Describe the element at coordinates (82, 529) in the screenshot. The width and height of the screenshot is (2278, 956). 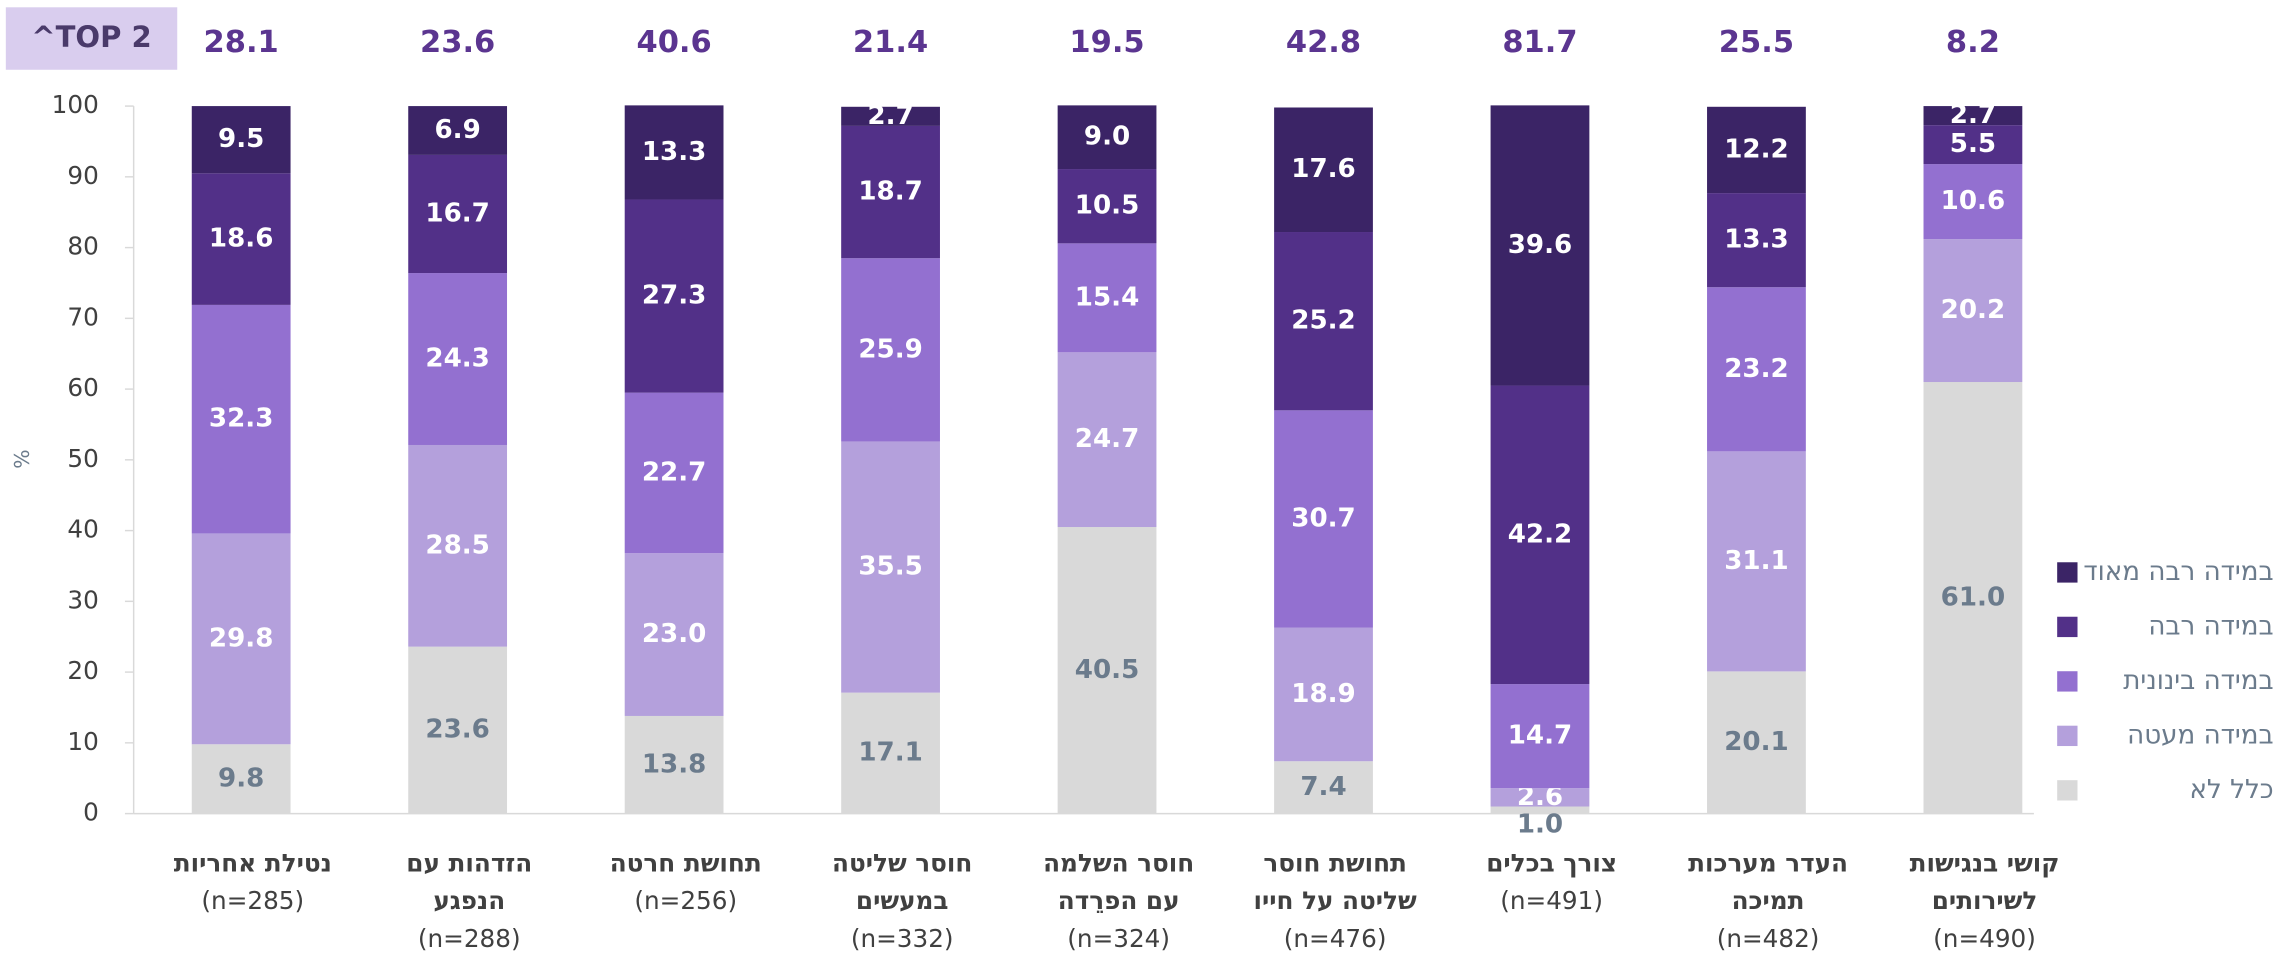
I see `y-tick-label: 40` at that location.